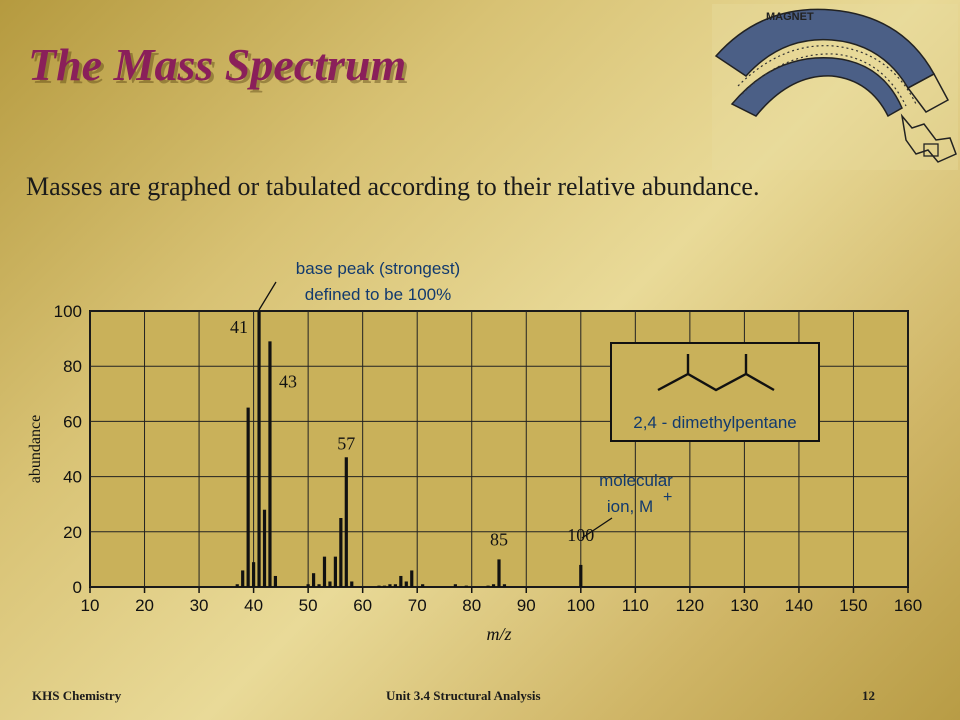 This screenshot has height=720, width=960. What do you see at coordinates (378, 294) in the screenshot?
I see `base-peak-annotation-line2: defined to be 100%` at bounding box center [378, 294].